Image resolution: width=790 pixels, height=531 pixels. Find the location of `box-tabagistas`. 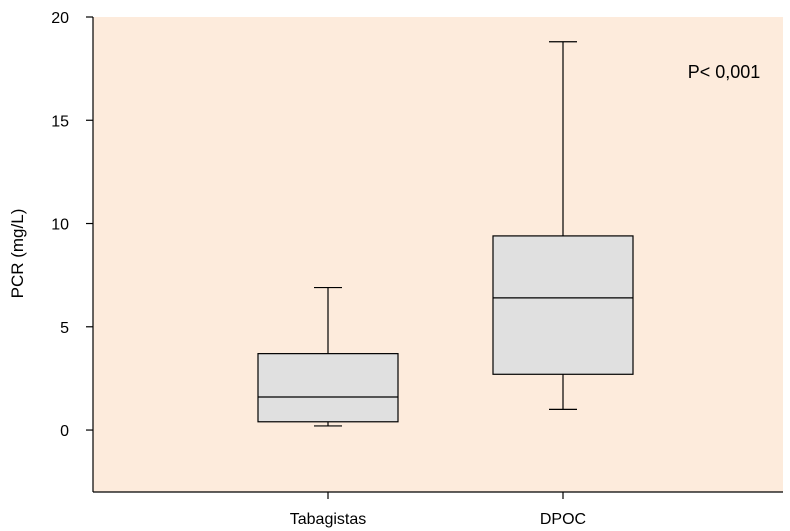

box-tabagistas is located at coordinates (328, 356).